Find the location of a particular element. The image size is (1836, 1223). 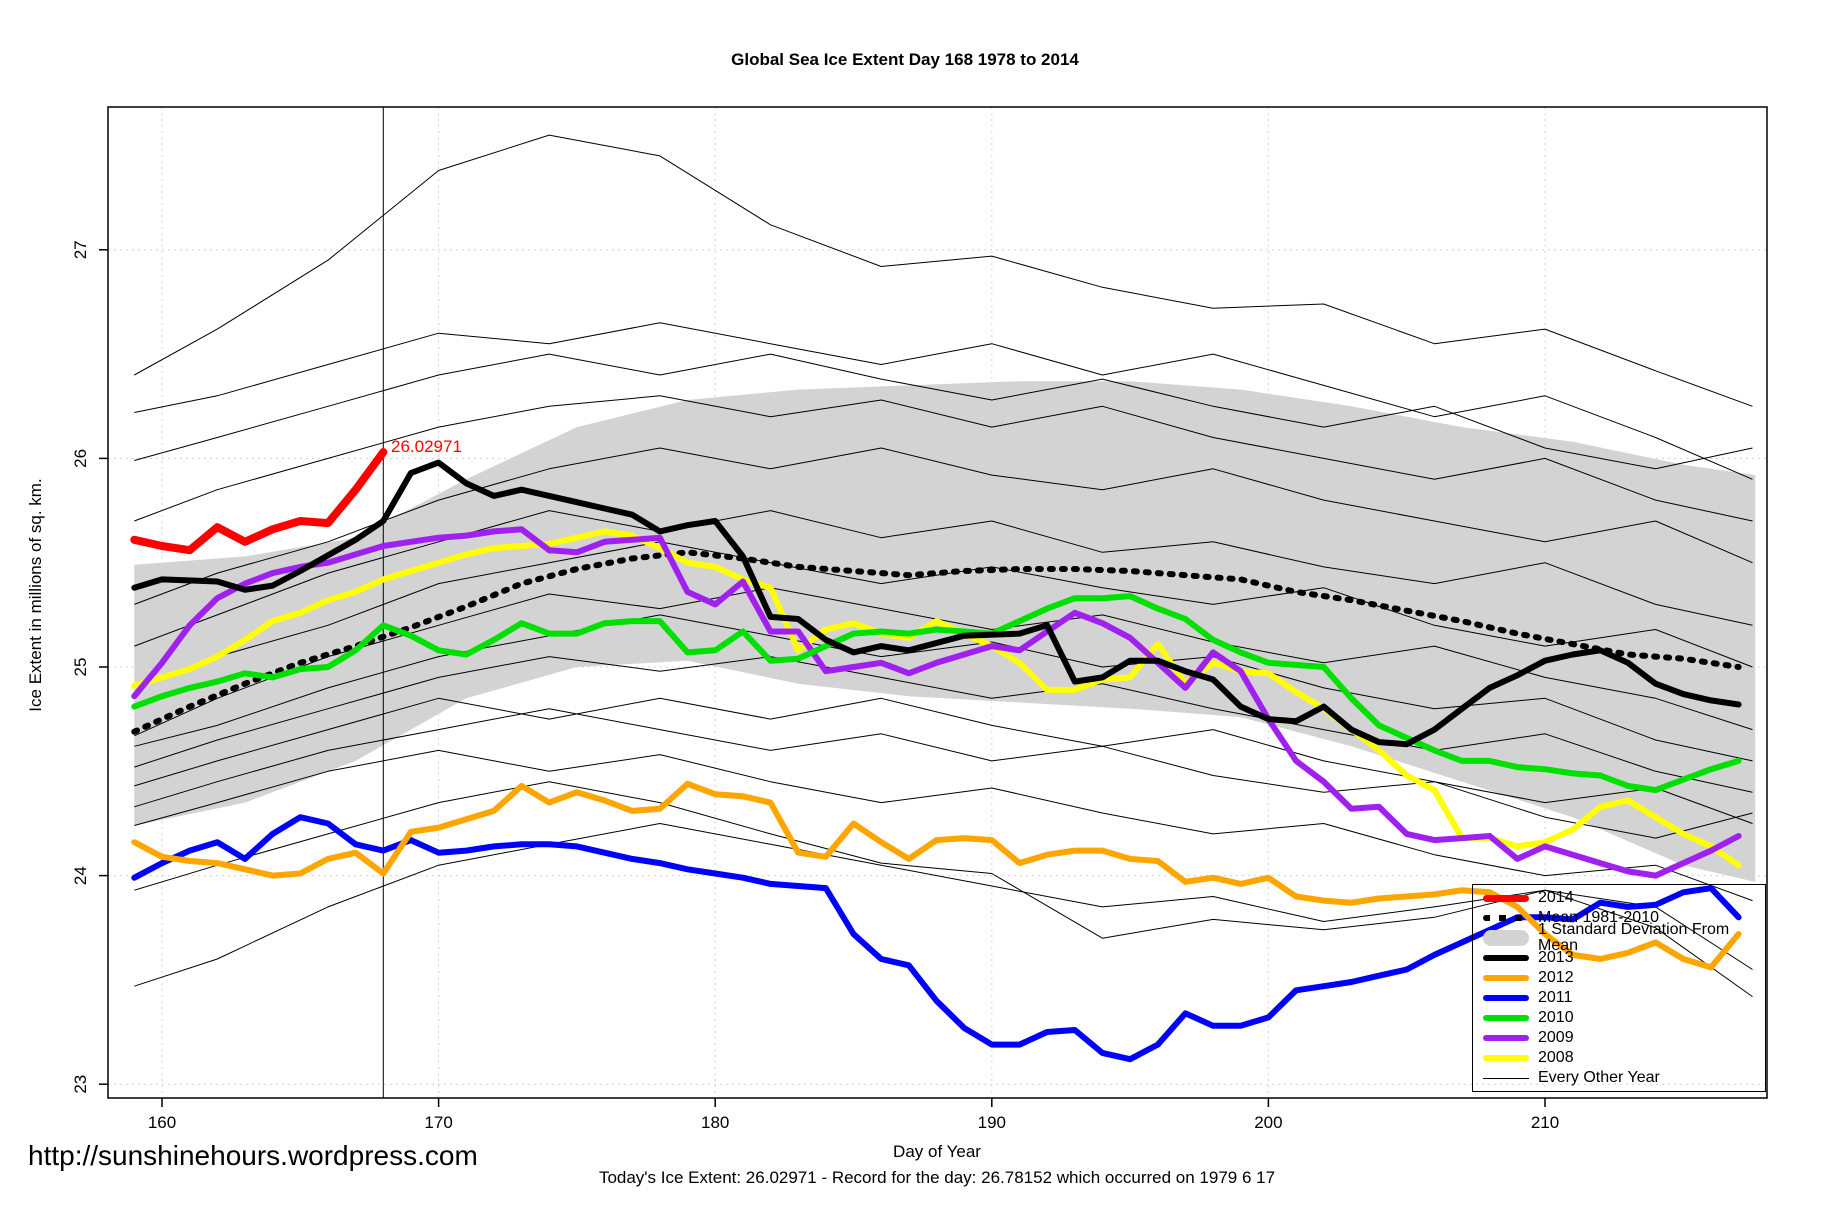

legend-item-every-other-year: Every Other Year is located at coordinates (1624, 1078).